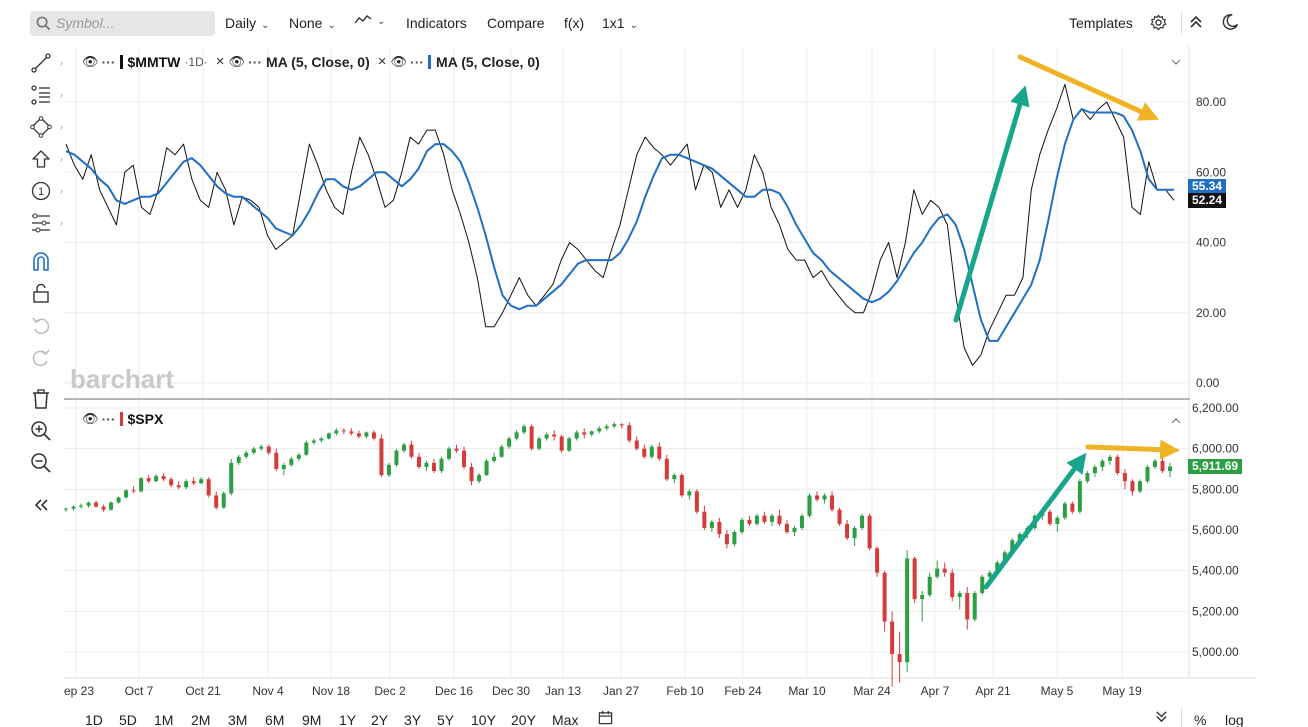 The height and width of the screenshot is (727, 1308). What do you see at coordinates (1101, 23) in the screenshot?
I see `templates-button: Templates` at bounding box center [1101, 23].